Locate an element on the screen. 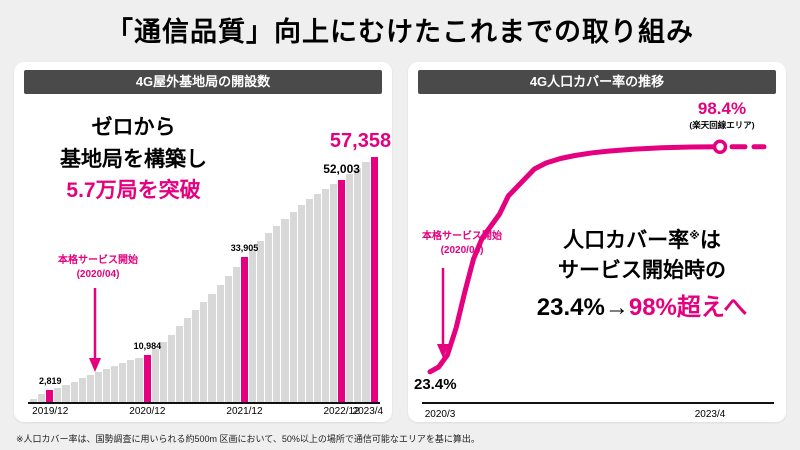  service-start-annotation-right: 本格サービス開始 (2020/04) is located at coordinates (462, 243).